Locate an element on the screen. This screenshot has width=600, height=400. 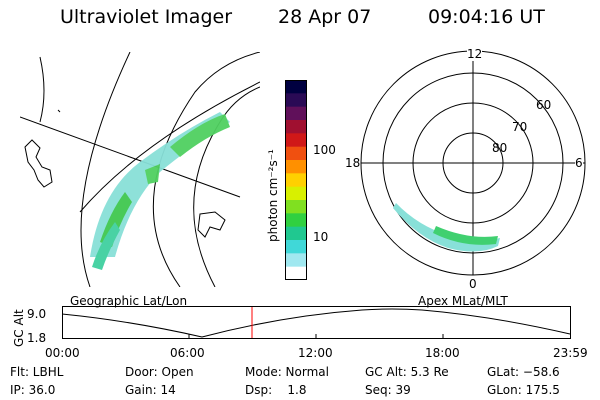
lat-label-60: 60 is located at coordinates (544, 105).